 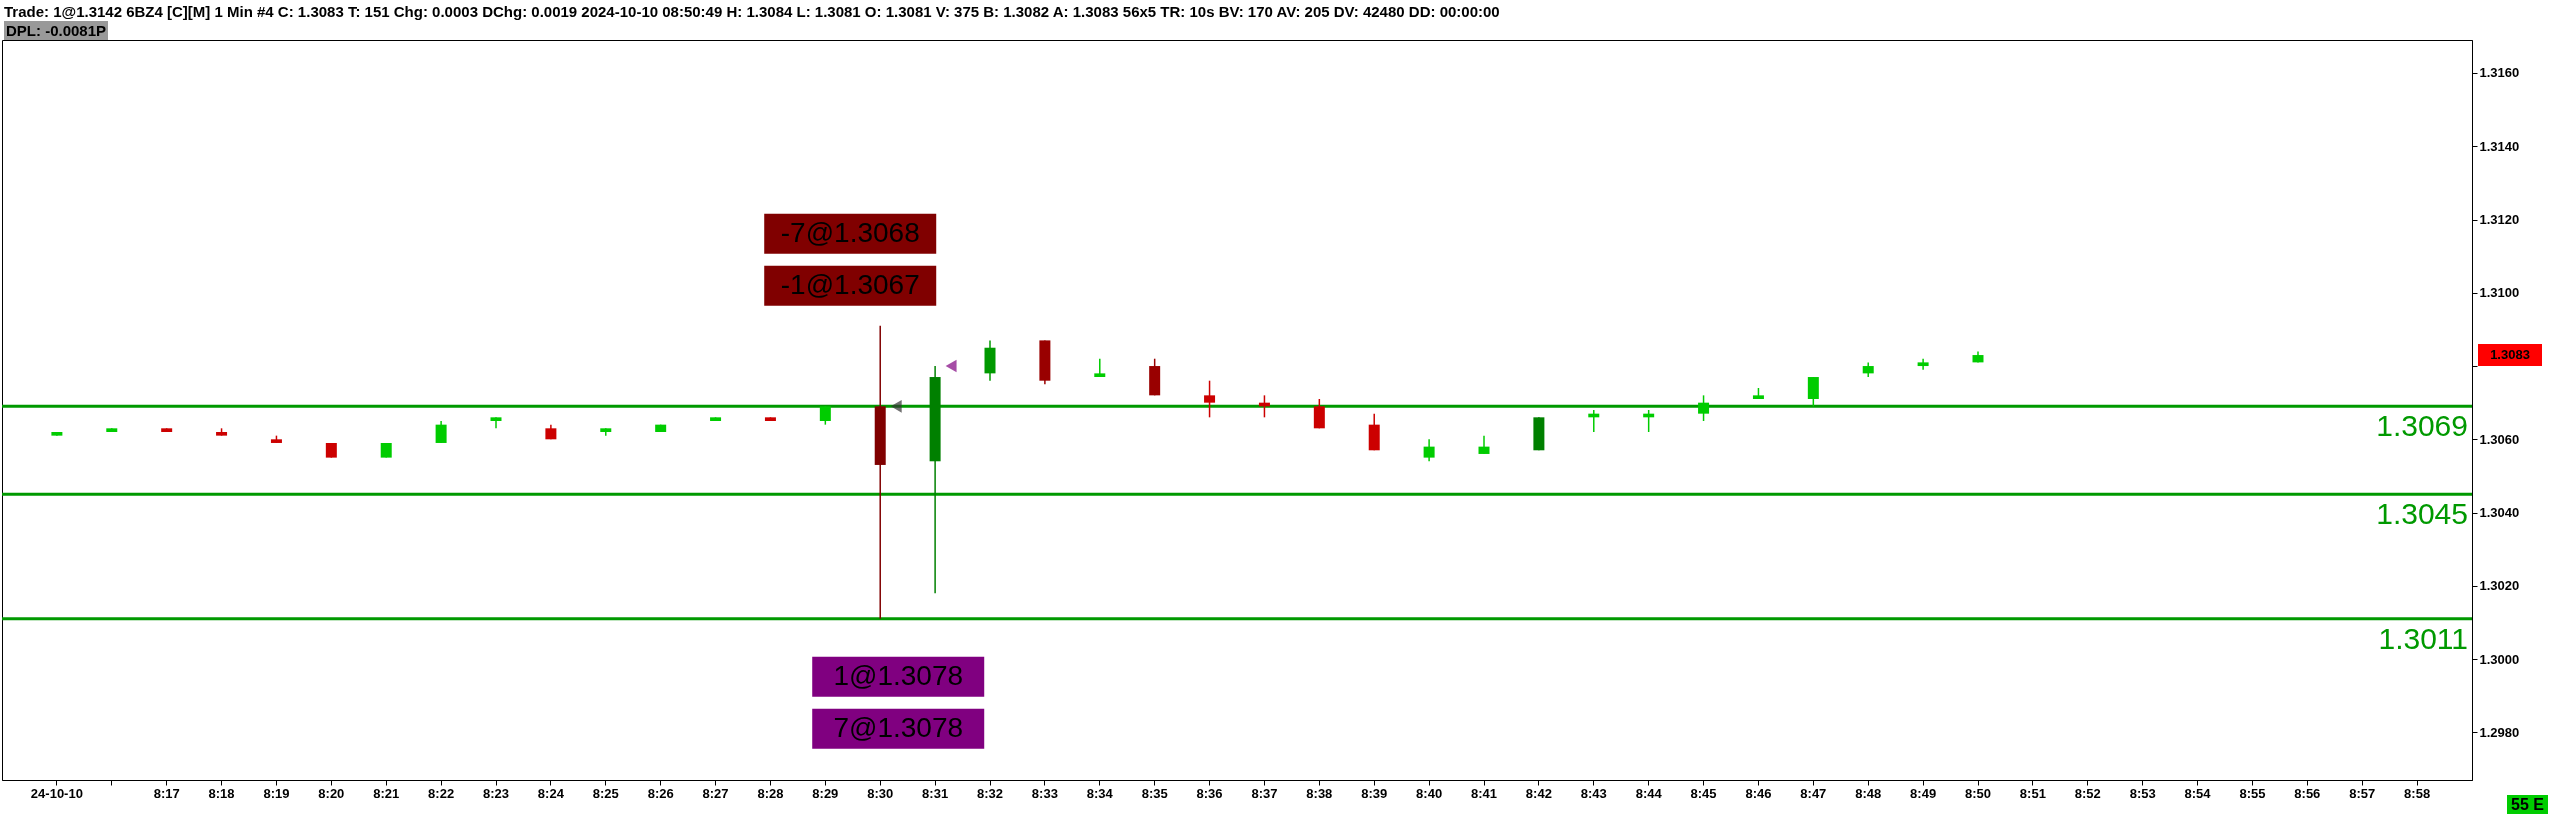 I want to click on x-tick-label: 8:53, so click(x=2142, y=793).